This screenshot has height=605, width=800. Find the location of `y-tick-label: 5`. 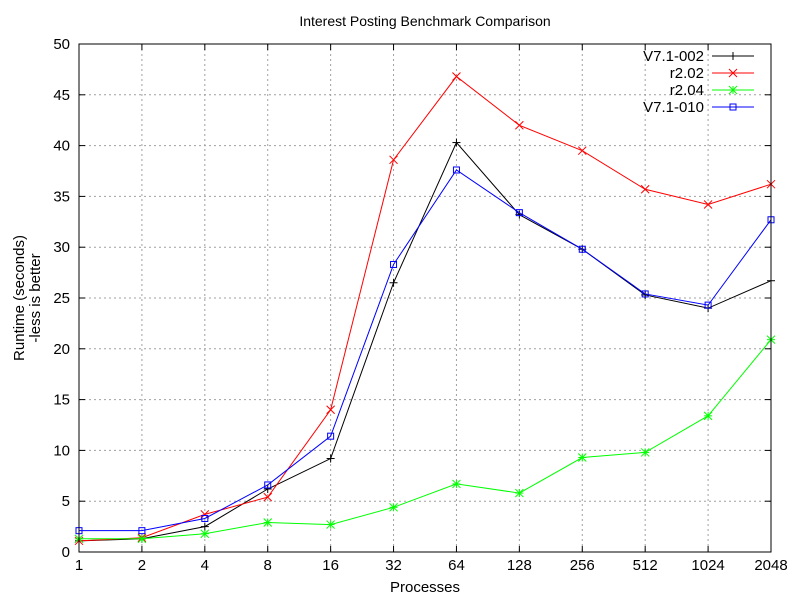

y-tick-label: 5 is located at coordinates (66, 501).